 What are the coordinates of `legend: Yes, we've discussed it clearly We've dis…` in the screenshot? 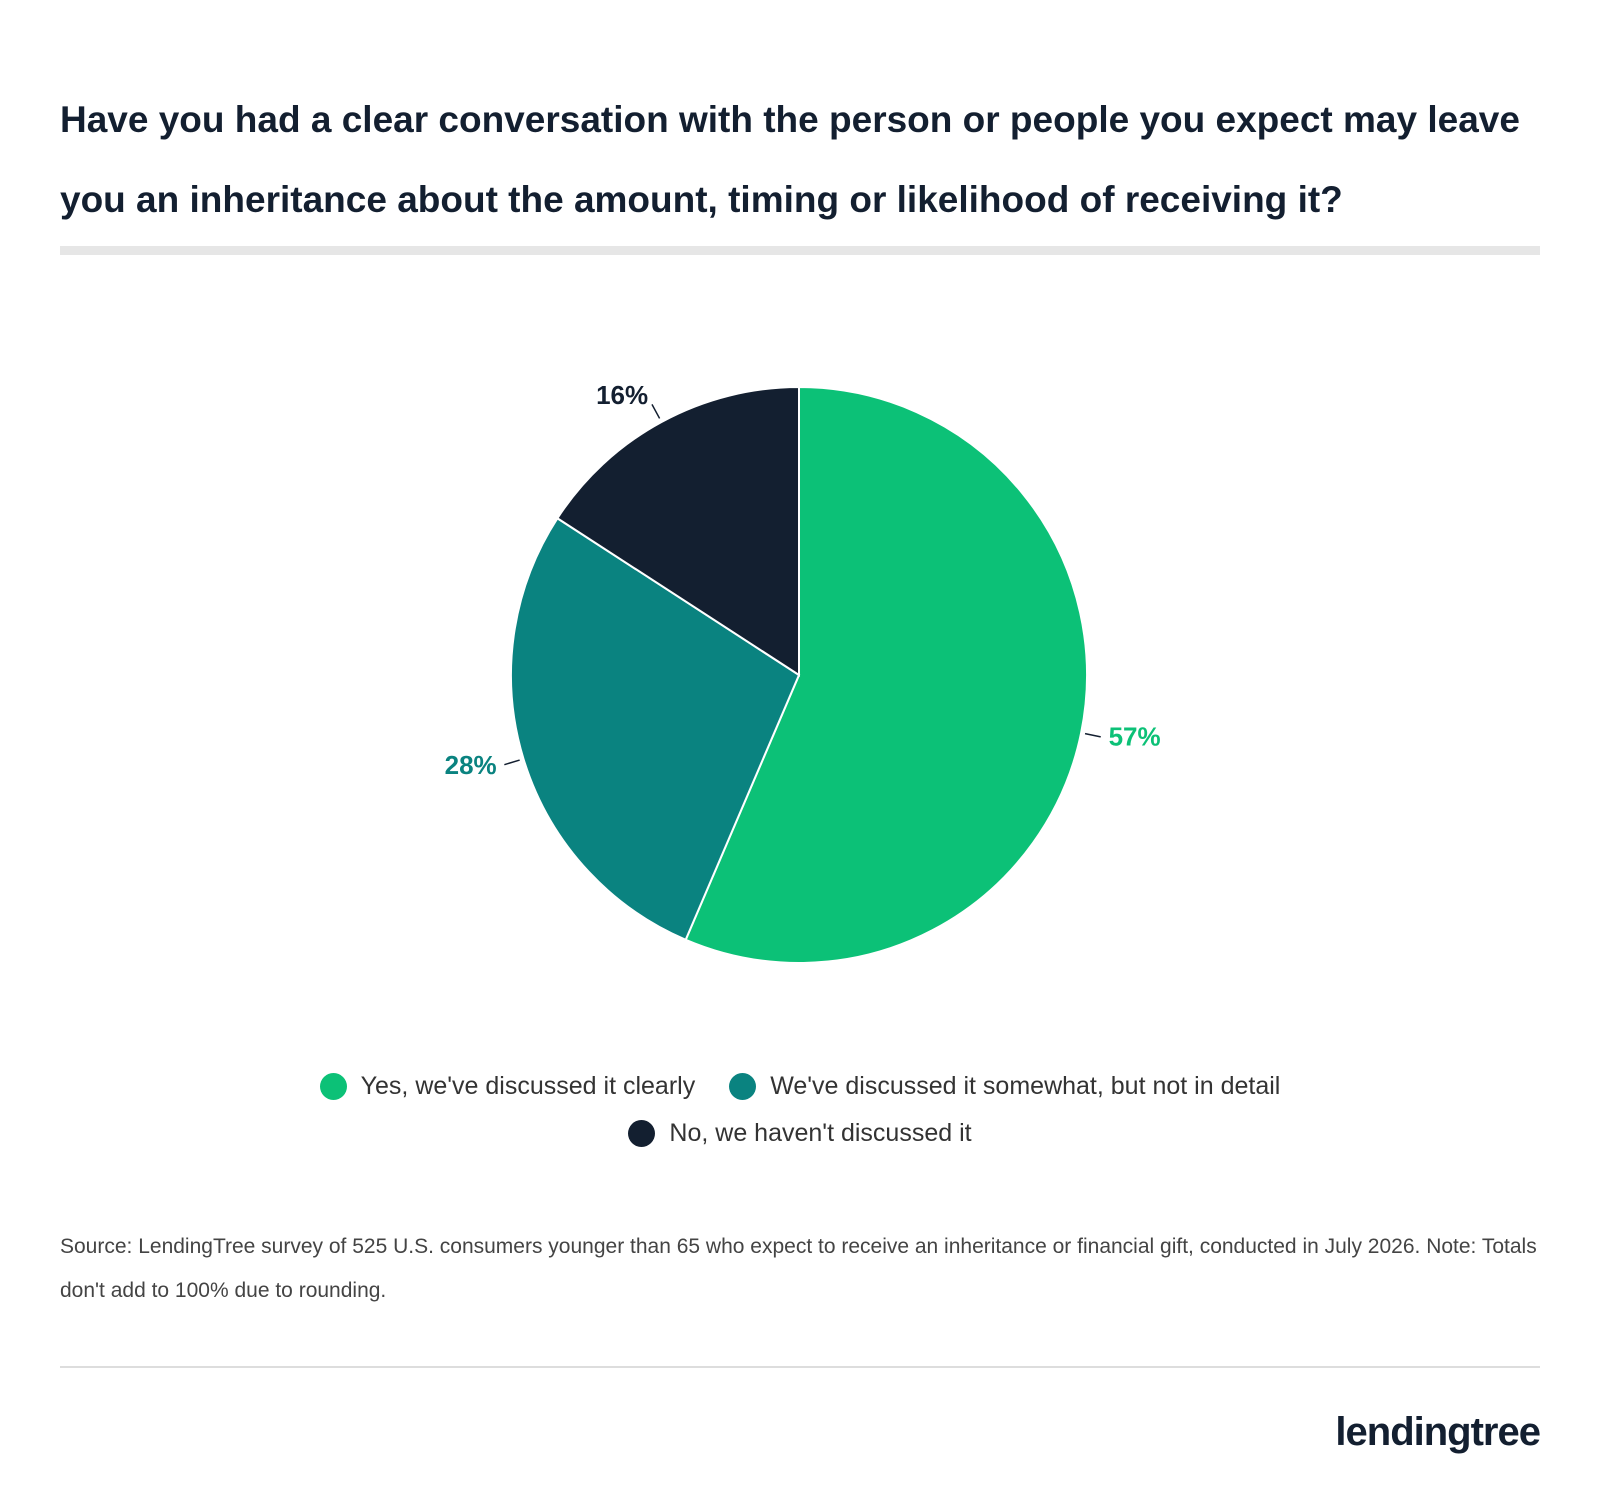 It's located at (800, 1110).